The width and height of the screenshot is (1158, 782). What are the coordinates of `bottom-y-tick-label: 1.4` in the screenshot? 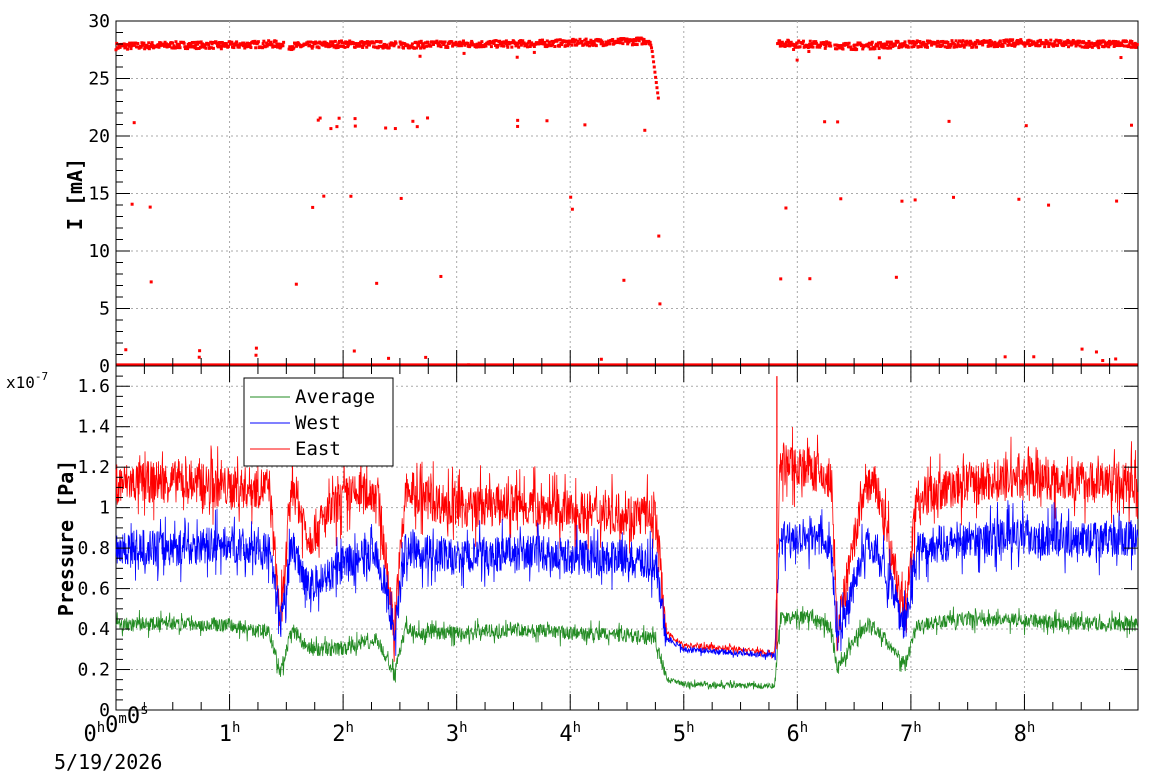 It's located at (93, 427).